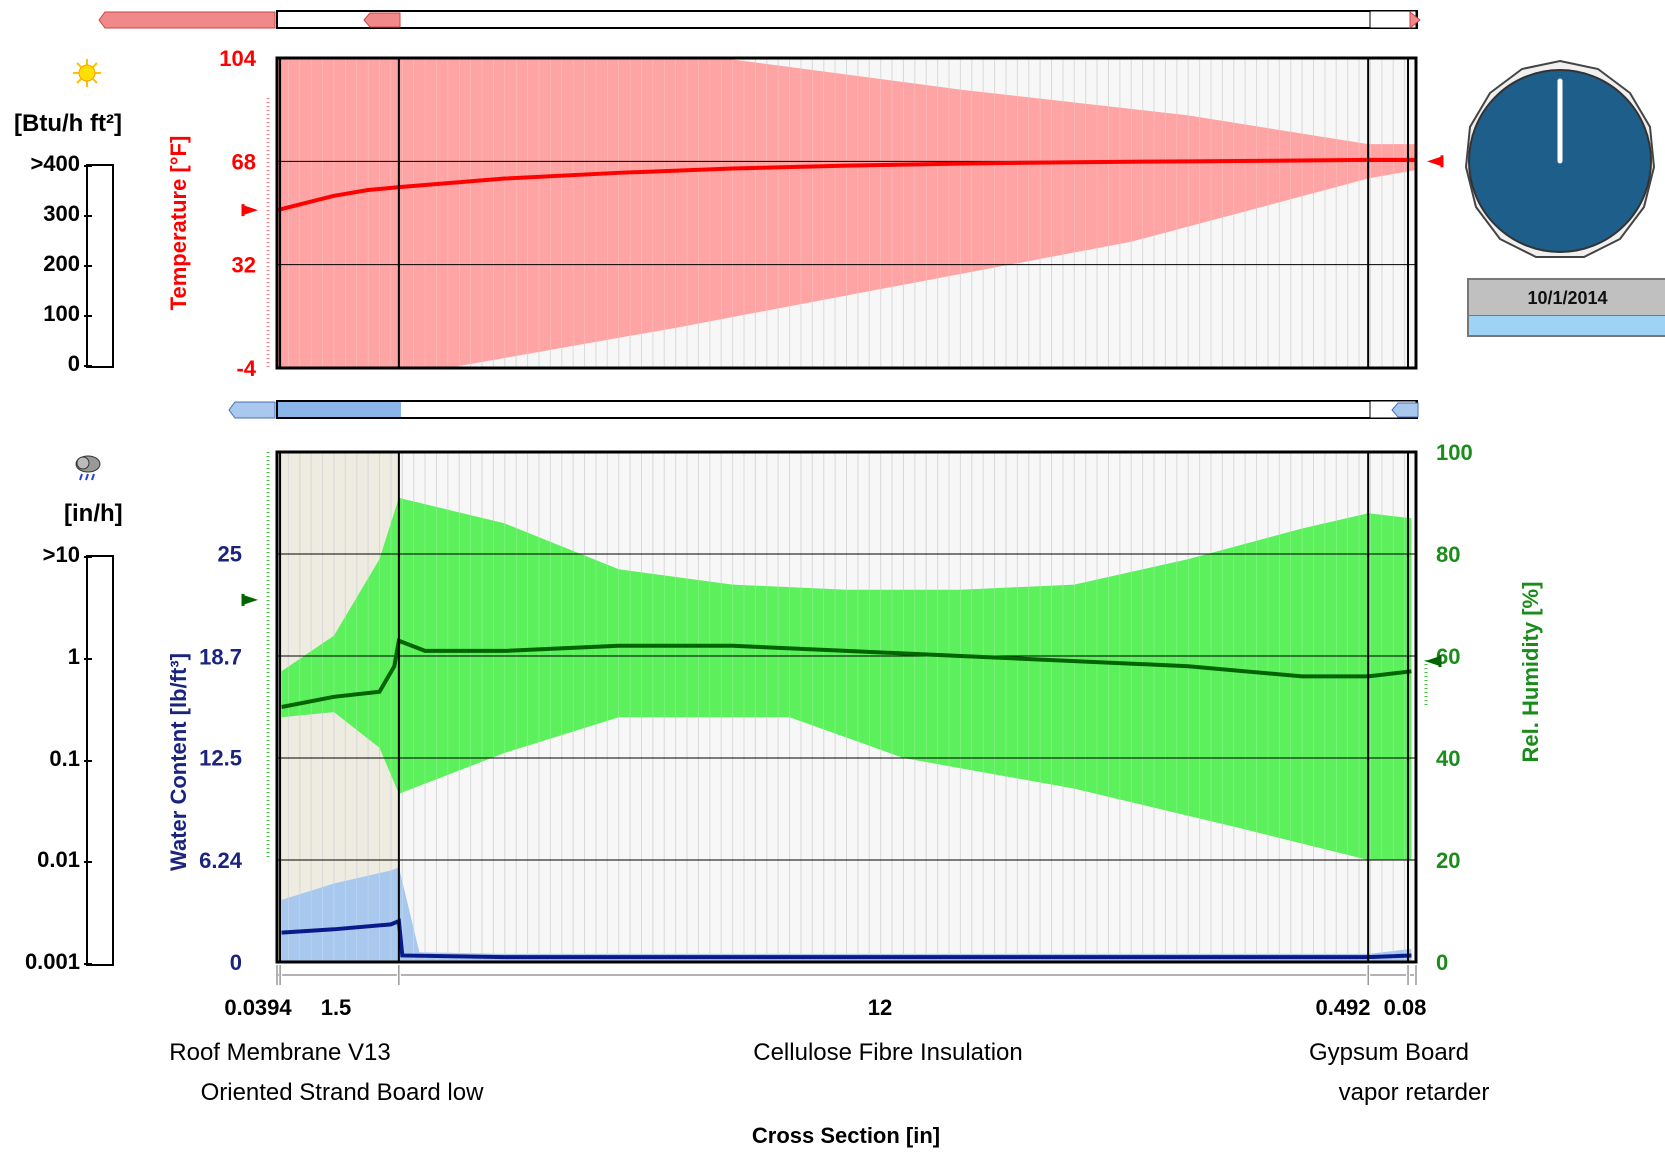 This screenshot has width=1665, height=1157. What do you see at coordinates (342, 1092) in the screenshot?
I see `layer-name-label: Oriented Strand Board low` at bounding box center [342, 1092].